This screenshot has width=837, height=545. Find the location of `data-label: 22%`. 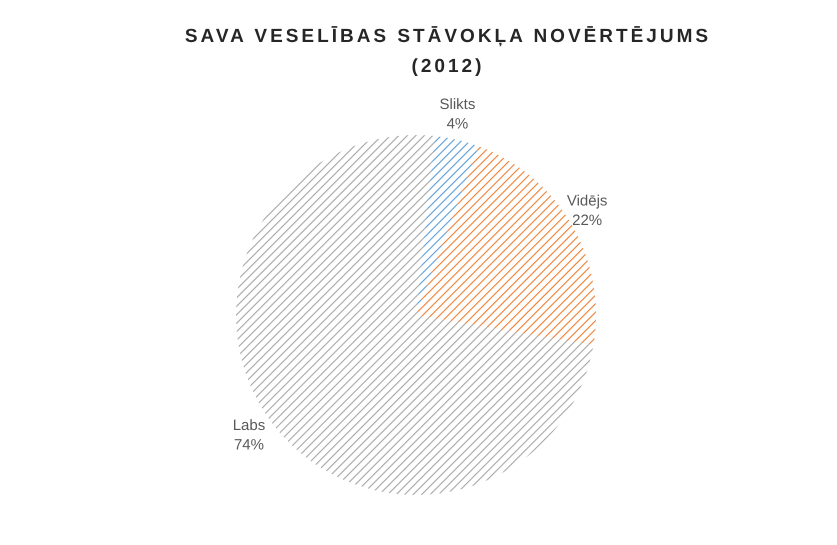

data-label: 22% is located at coordinates (587, 220).